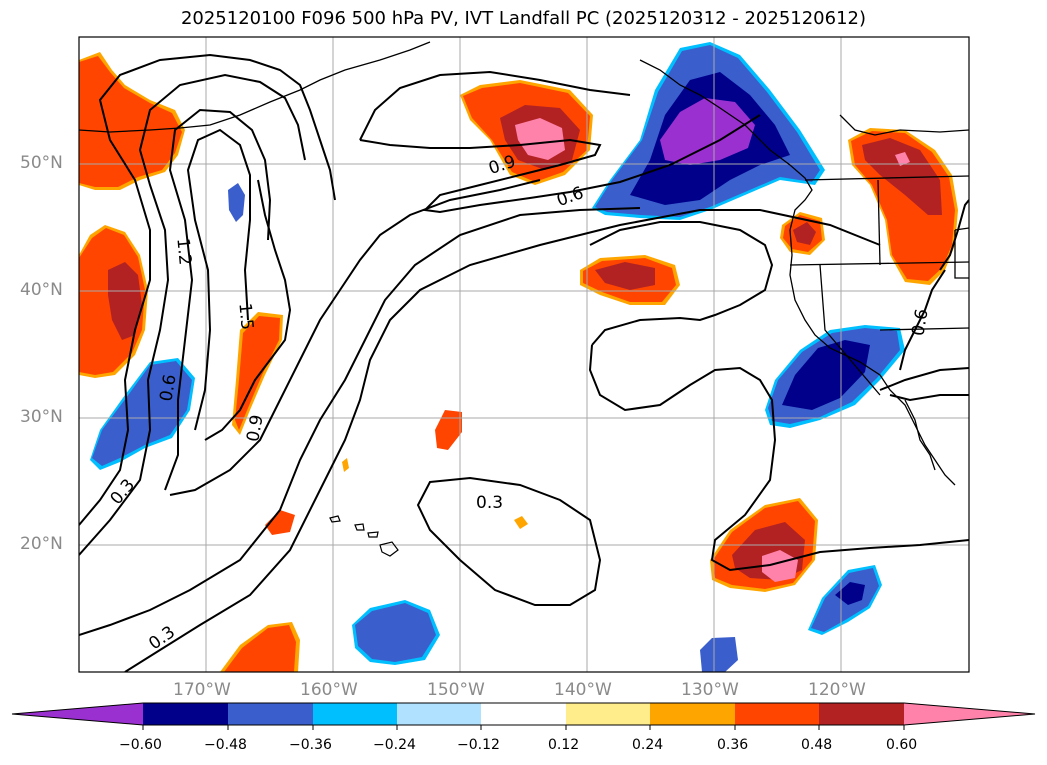 Image resolution: width=1047 pixels, height=765 pixels. What do you see at coordinates (969, 714) in the screenshot?
I see `colorbar-extend-high` at bounding box center [969, 714].